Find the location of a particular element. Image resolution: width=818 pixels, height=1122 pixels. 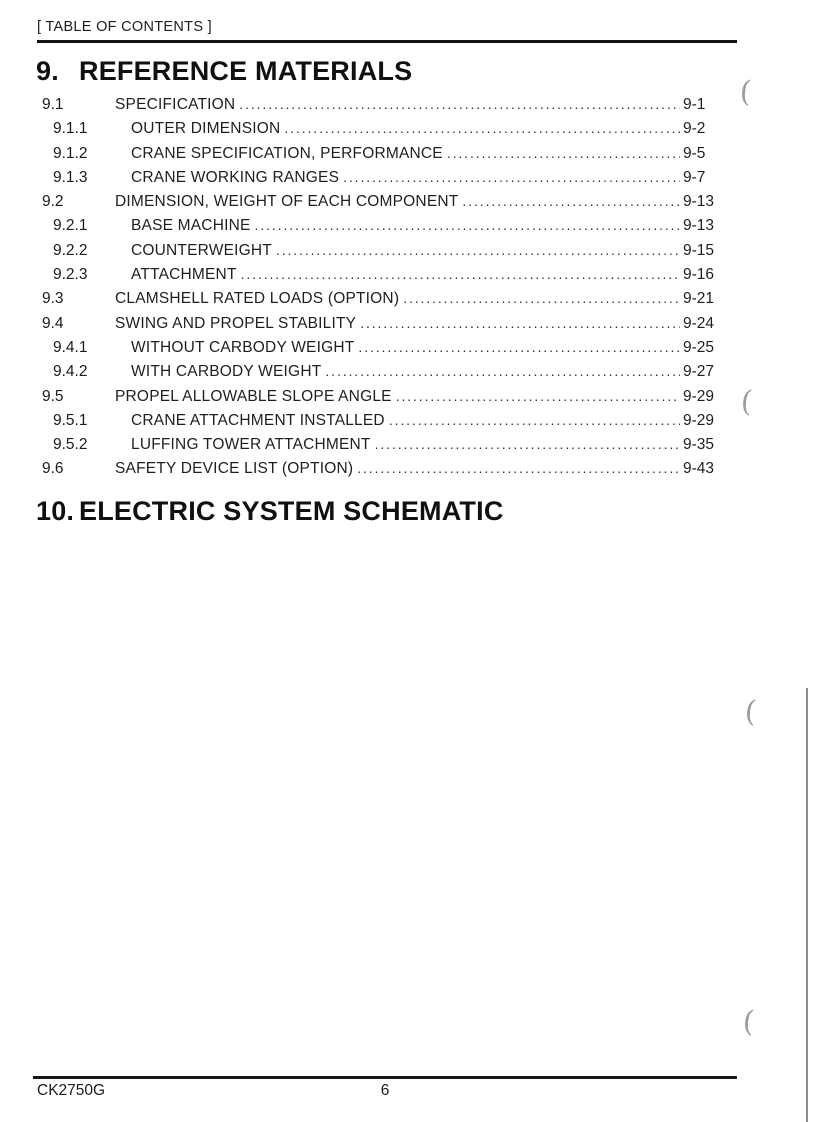

toc-entry-page: 9-16 is located at coordinates (699, 275).